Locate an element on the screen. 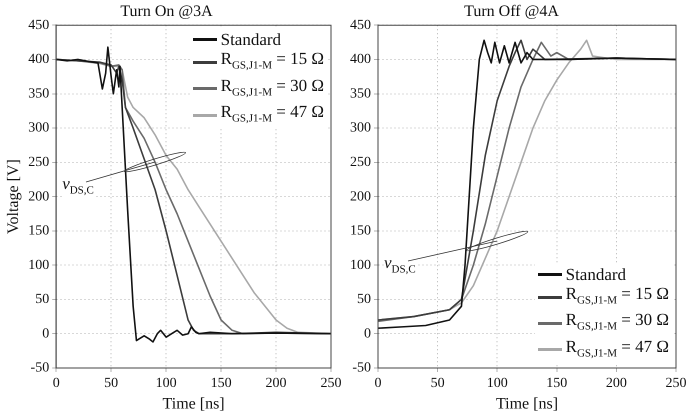 The width and height of the screenshot is (690, 414). chart-title: Turn On @3A is located at coordinates (167, 11).